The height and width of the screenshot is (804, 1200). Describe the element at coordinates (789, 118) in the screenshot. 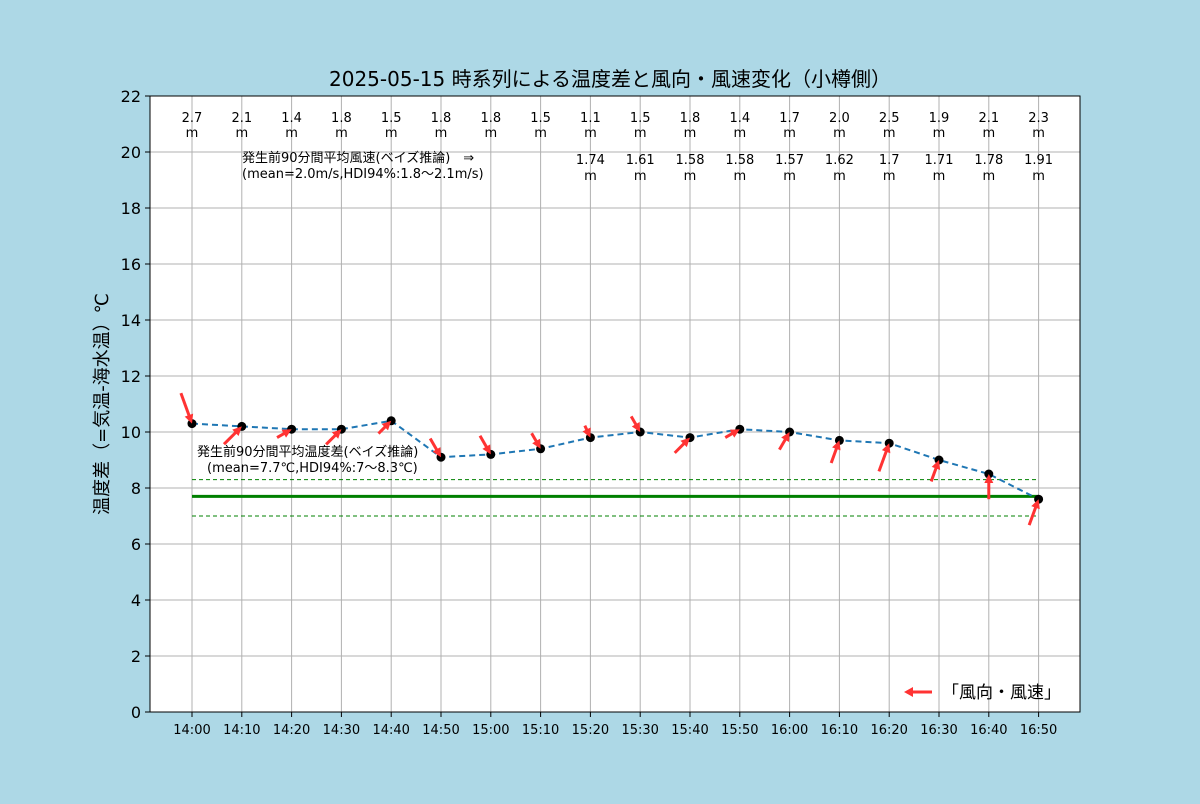

I see `wind-speed-label: 1.7` at that location.